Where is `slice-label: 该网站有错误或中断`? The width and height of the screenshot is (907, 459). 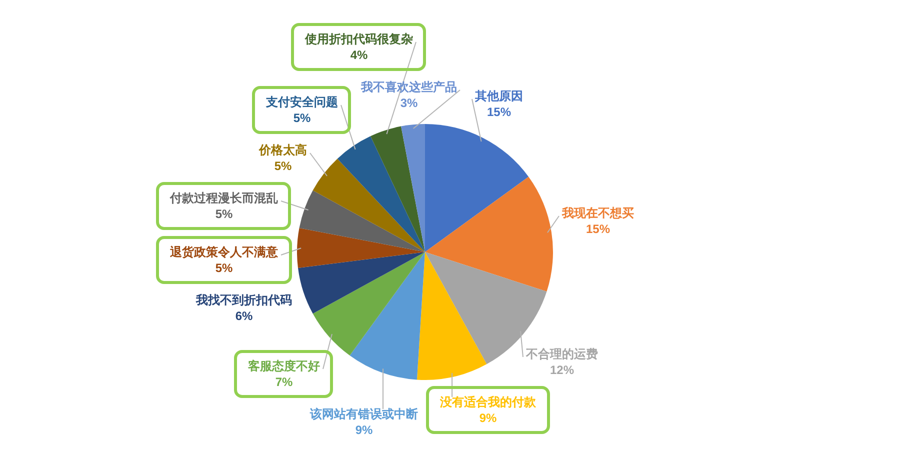
slice-label: 该网站有错误或中断 is located at coordinates (363, 414).